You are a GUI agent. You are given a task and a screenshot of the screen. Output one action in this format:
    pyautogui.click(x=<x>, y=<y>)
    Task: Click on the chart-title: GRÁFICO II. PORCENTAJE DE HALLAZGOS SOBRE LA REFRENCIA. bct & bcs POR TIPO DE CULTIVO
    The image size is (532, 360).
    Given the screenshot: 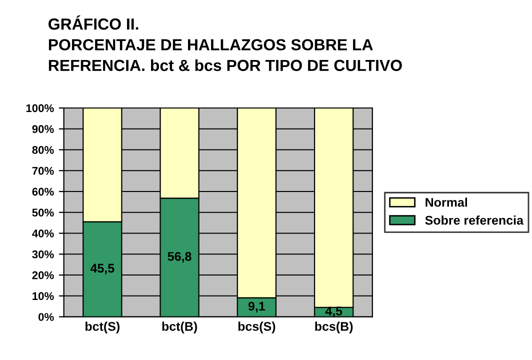 What is the action you would take?
    pyautogui.click(x=225, y=43)
    